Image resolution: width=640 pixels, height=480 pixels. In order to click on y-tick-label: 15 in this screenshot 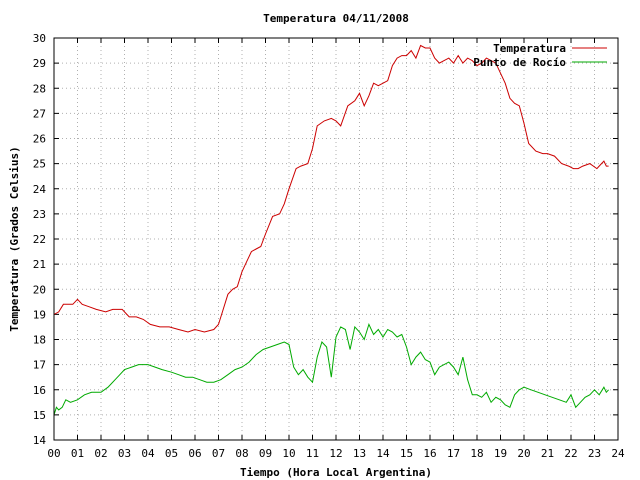, I will do `click(39, 415)`.